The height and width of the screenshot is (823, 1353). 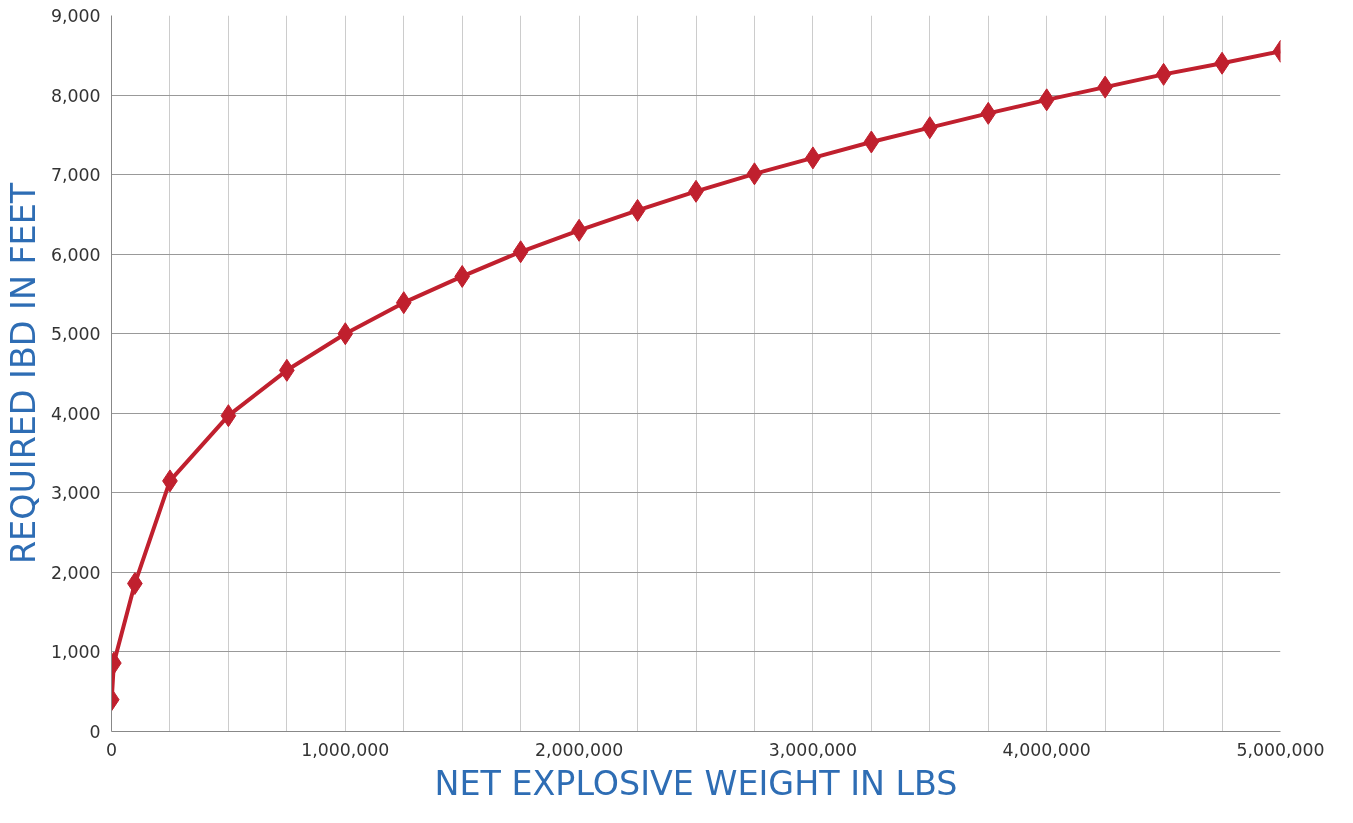 What do you see at coordinates (75, 254) in the screenshot?
I see `y-tick-label: 6,000` at bounding box center [75, 254].